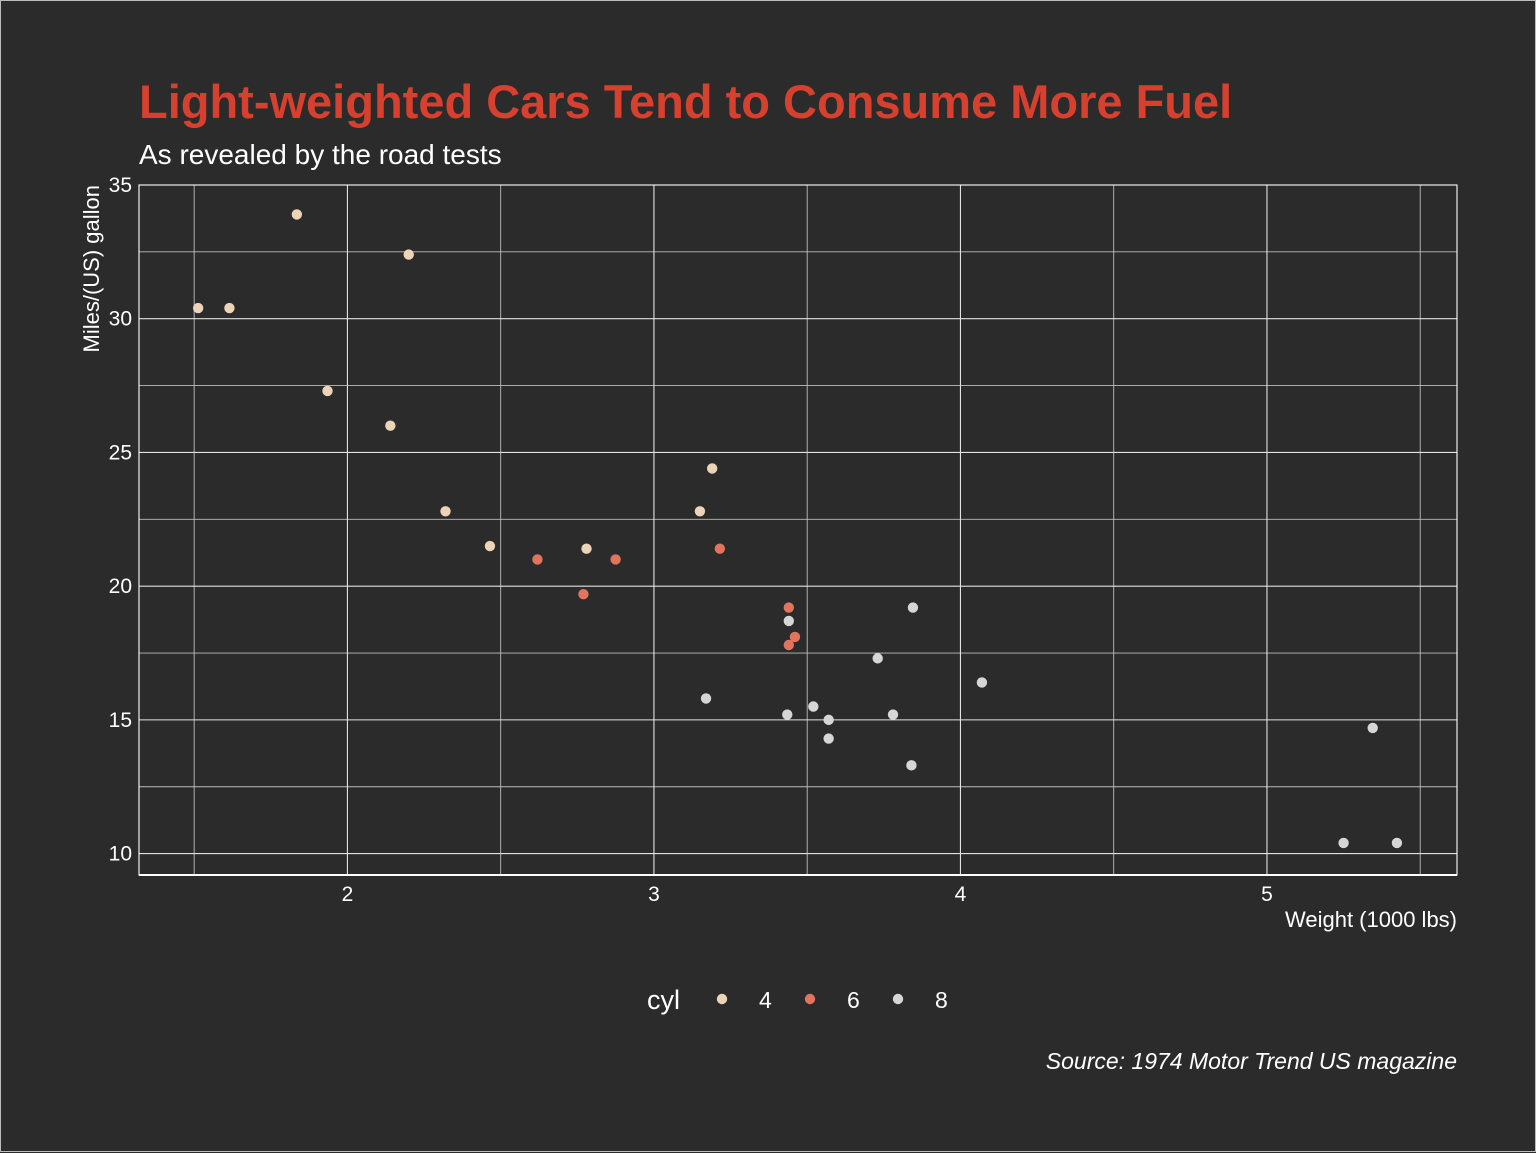 This screenshot has height=1153, width=1536. I want to click on y-tick-label: 25, so click(120, 452).